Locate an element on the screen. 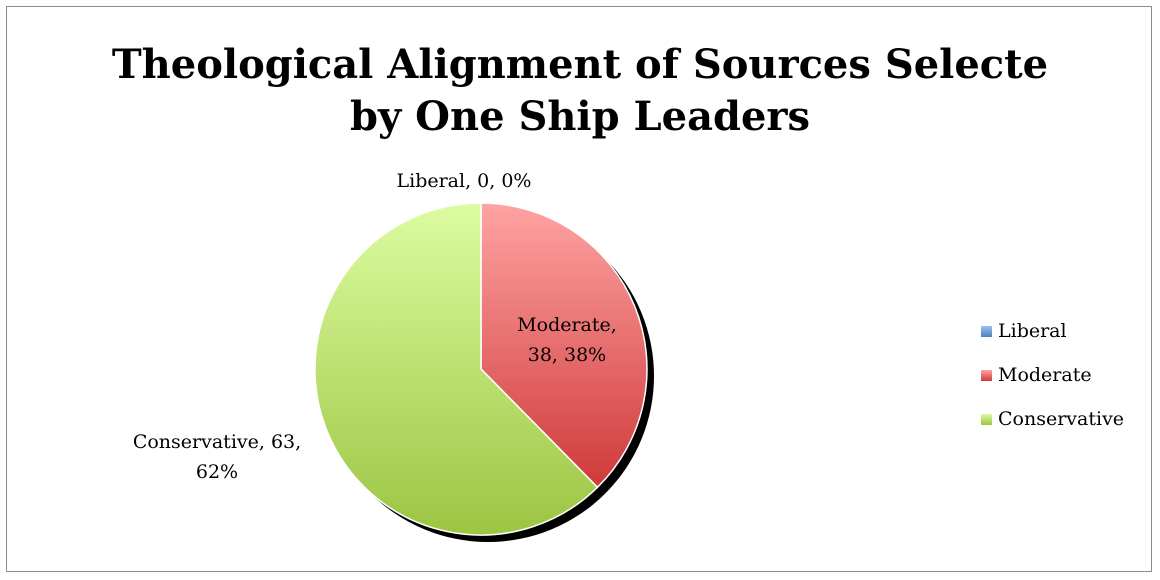  legend-item-liberal: Liberal is located at coordinates (1052, 331).